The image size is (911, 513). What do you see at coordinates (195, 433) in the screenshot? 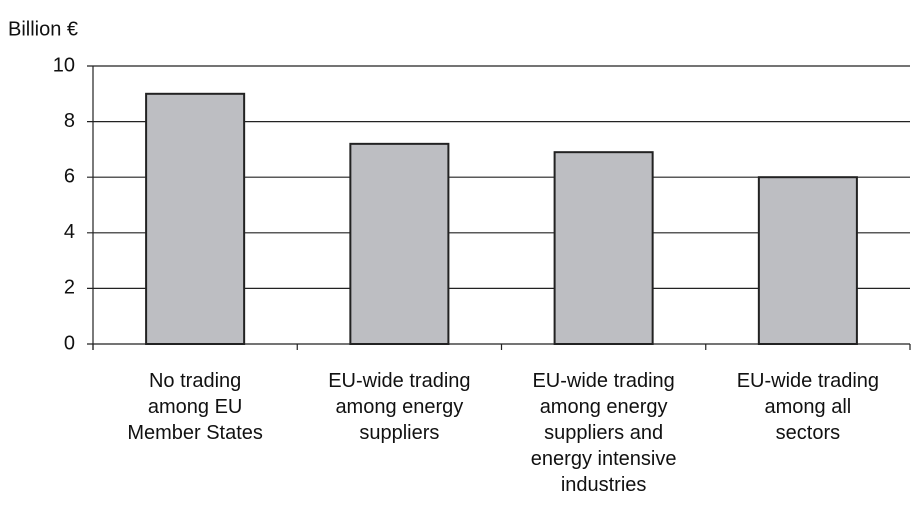
I see `x-tick-label-line: Member States` at bounding box center [195, 433].